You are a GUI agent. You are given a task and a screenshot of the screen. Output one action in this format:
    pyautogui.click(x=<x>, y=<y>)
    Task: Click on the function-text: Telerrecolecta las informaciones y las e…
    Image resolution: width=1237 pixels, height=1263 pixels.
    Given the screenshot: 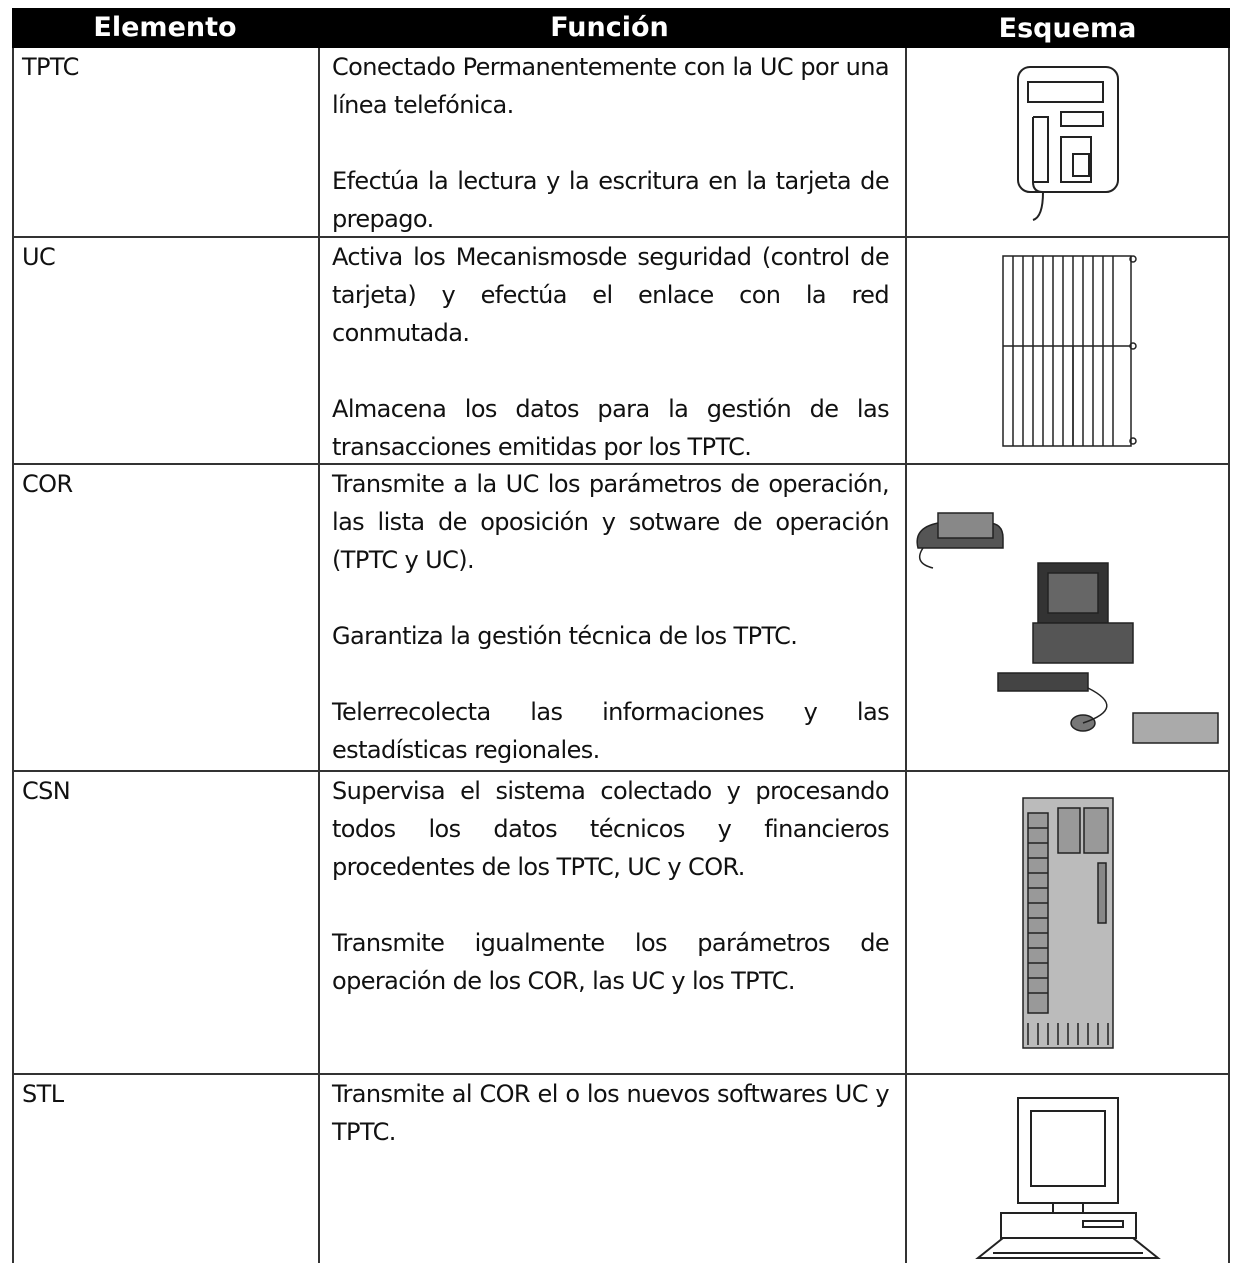 What is the action you would take?
    pyautogui.click(x=611, y=731)
    